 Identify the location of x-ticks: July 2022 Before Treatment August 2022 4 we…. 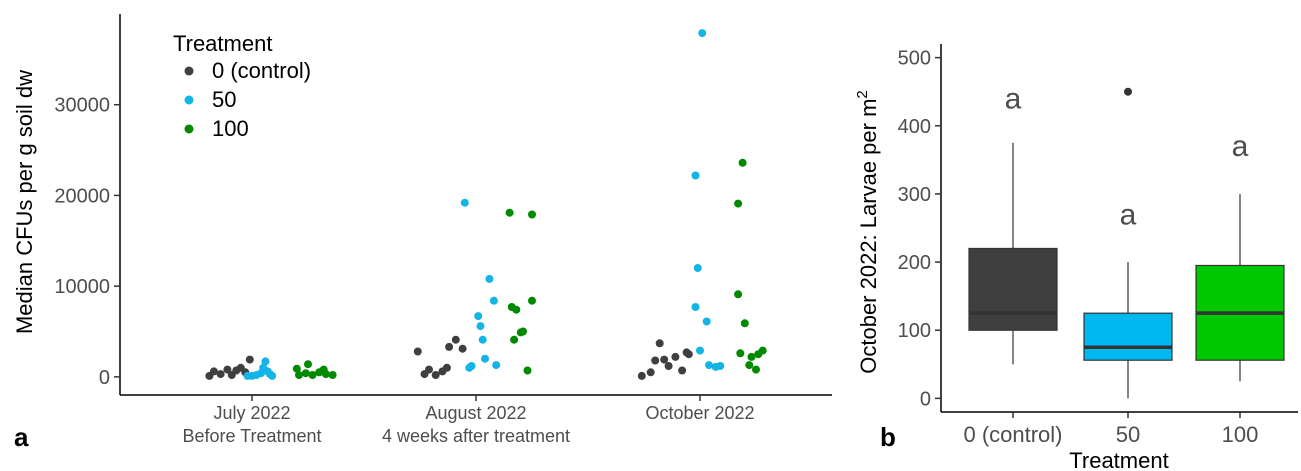
(468, 420).